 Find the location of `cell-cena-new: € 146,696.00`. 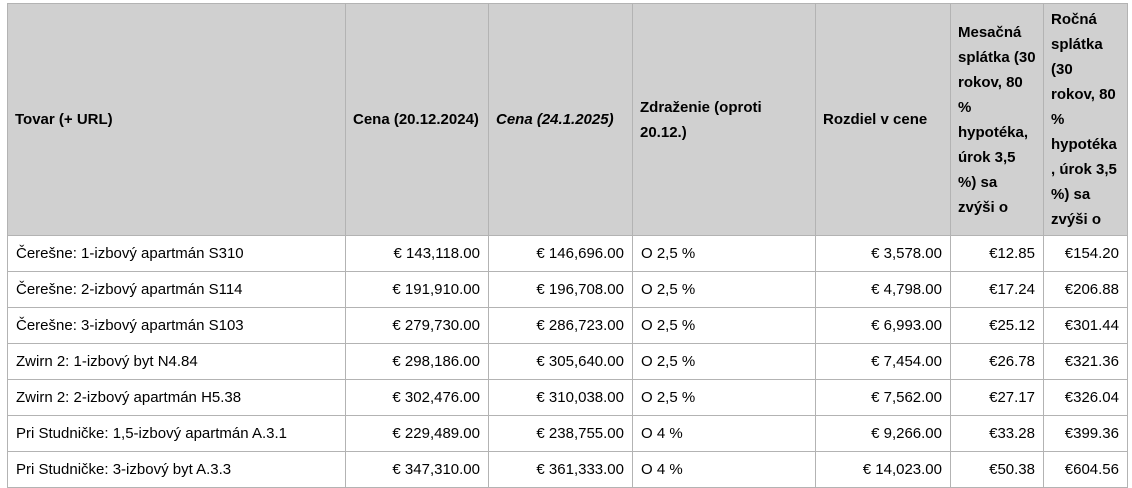

cell-cena-new: € 146,696.00 is located at coordinates (560, 253).